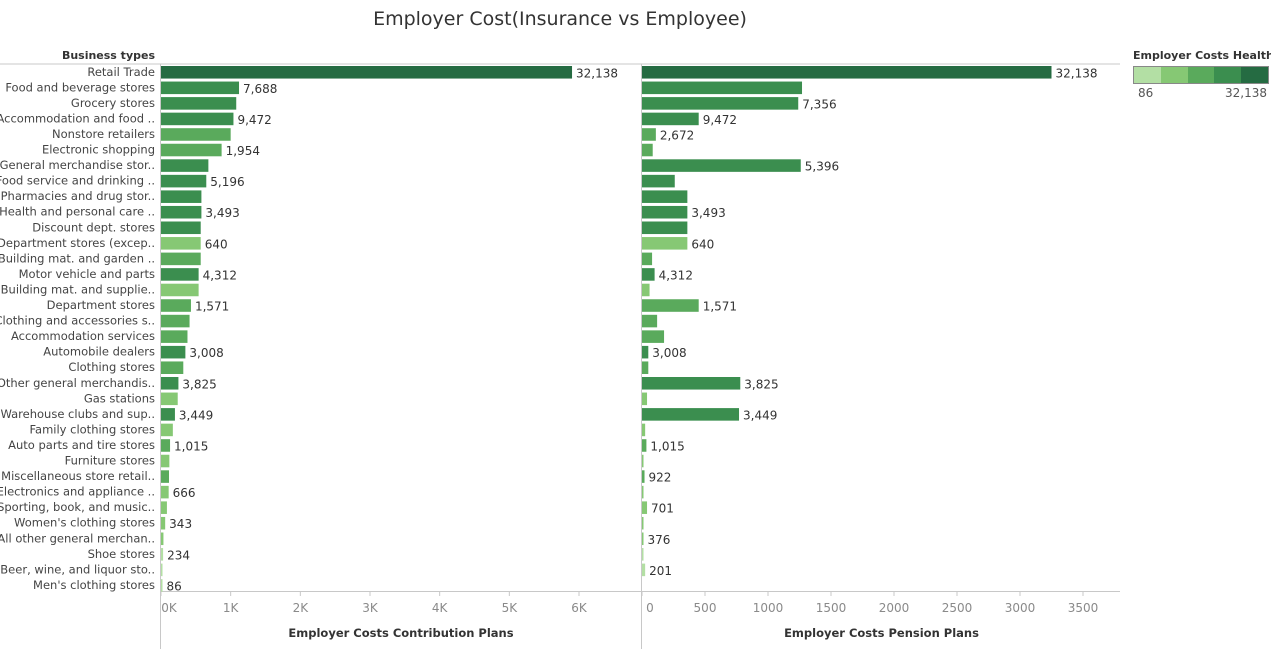 Image resolution: width=1273 pixels, height=649 pixels. Describe the element at coordinates (1077, 73) in the screenshot. I see `data-label: 32,138` at that location.